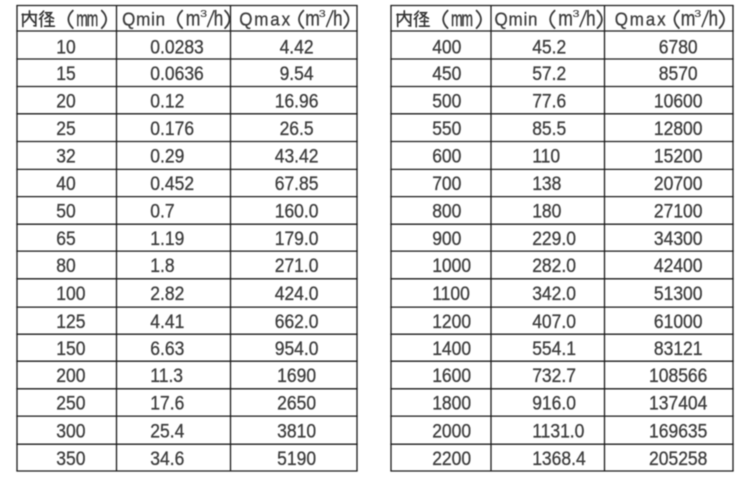 The height and width of the screenshot is (483, 750). I want to click on svg-text: 0.29, so click(167, 156).